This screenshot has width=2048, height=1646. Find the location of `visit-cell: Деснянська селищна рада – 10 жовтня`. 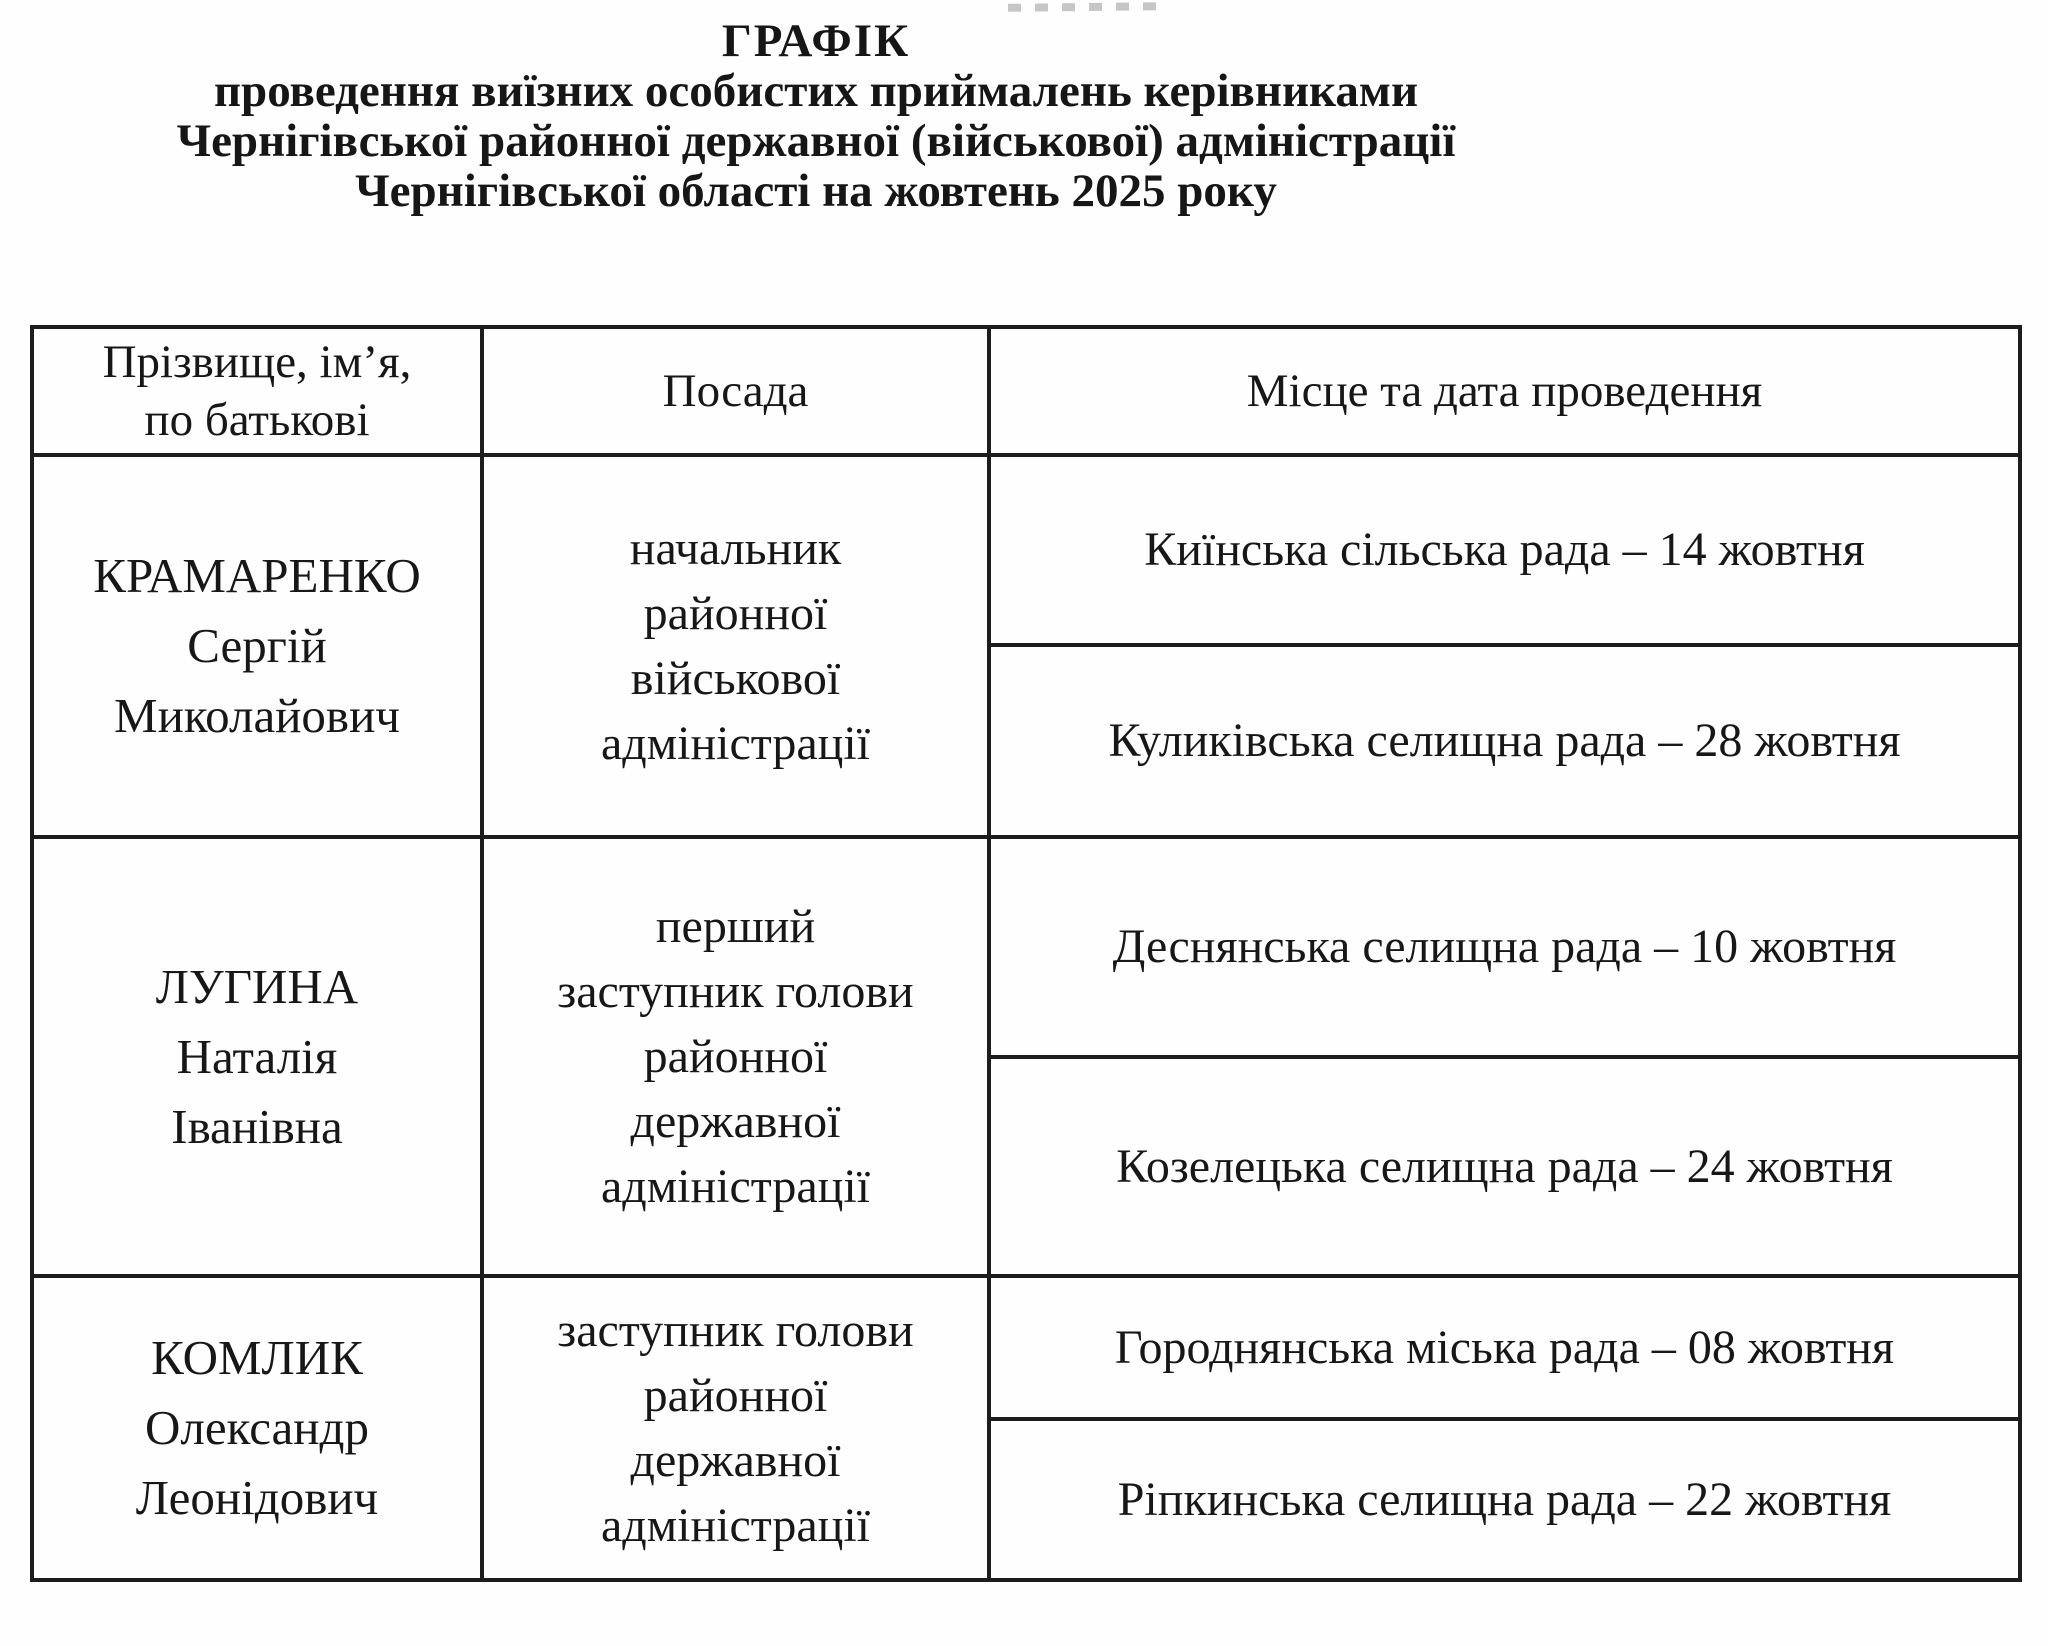

visit-cell: Деснянська селищна рада – 10 жовтня is located at coordinates (1504, 947).